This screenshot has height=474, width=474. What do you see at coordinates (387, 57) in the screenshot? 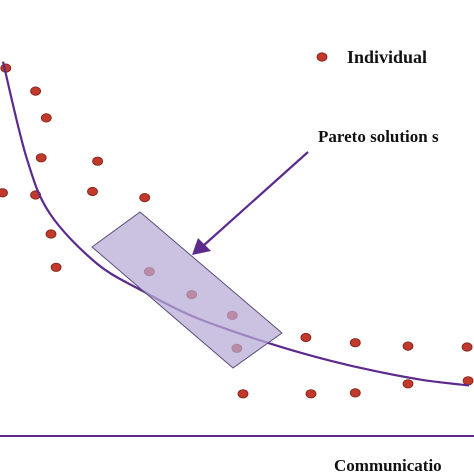
I see `legend-label: Individual` at bounding box center [387, 57].